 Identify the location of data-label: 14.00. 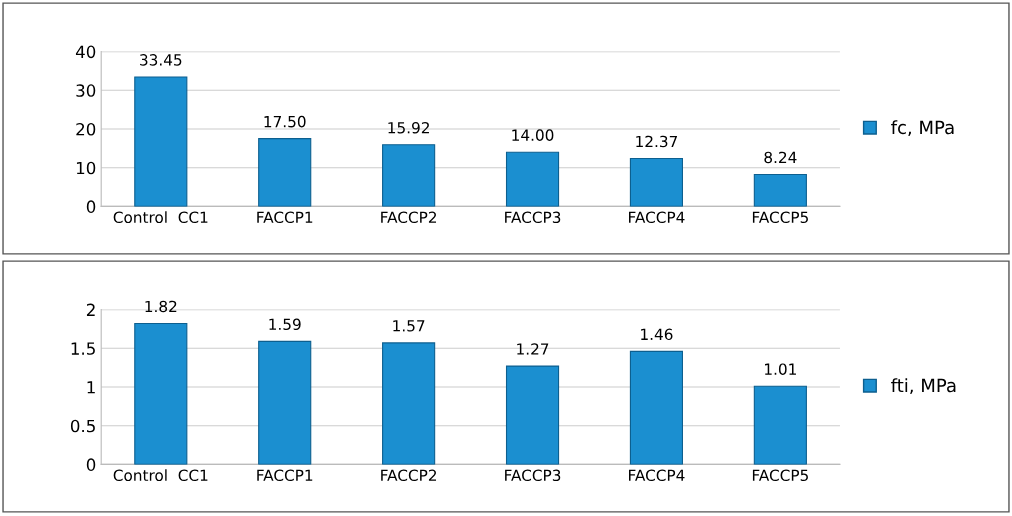
(533, 135).